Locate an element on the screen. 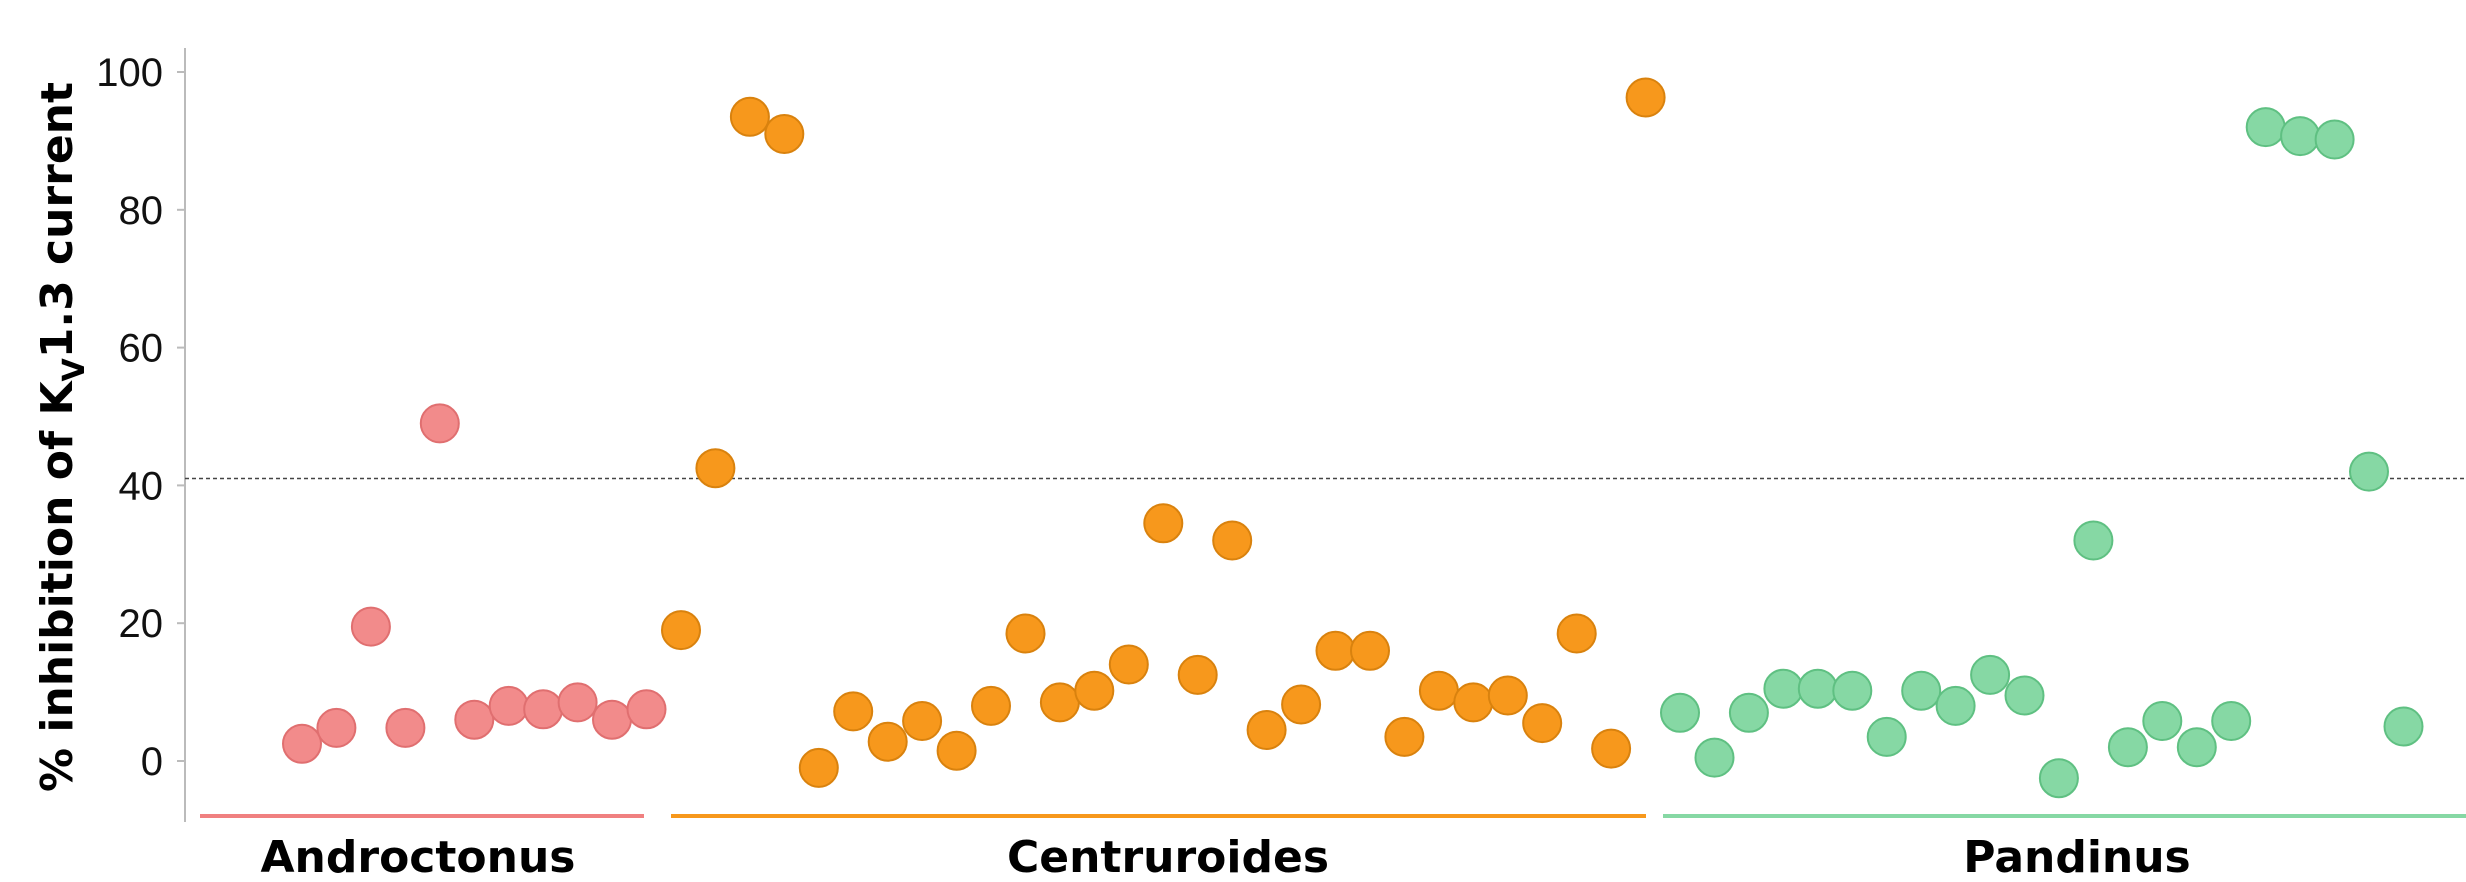  y-axis-label-suffix: 1.3 current is located at coordinates (57, 220).